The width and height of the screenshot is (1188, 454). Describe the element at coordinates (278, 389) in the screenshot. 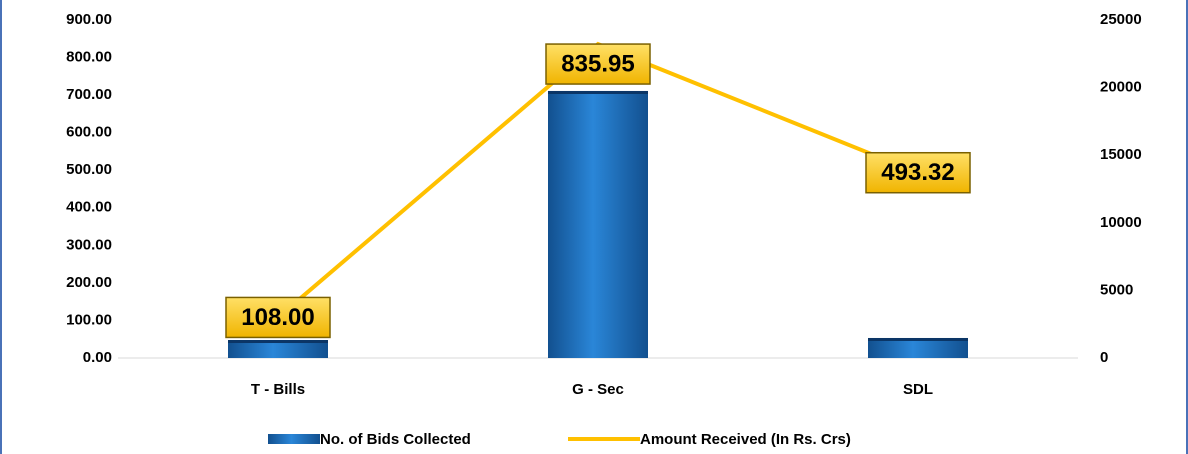

I see `x-tick-label: T - Bills` at that location.